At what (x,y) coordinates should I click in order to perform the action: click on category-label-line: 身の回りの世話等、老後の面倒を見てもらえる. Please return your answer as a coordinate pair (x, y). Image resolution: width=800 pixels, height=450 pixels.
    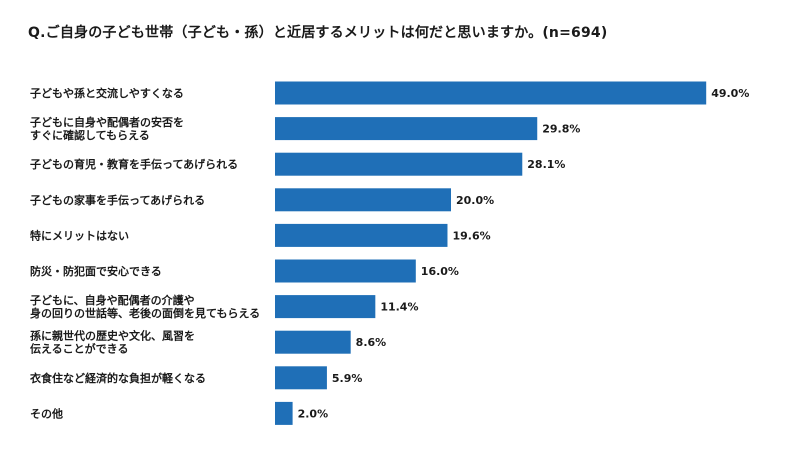
    Looking at the image, I should click on (145, 313).